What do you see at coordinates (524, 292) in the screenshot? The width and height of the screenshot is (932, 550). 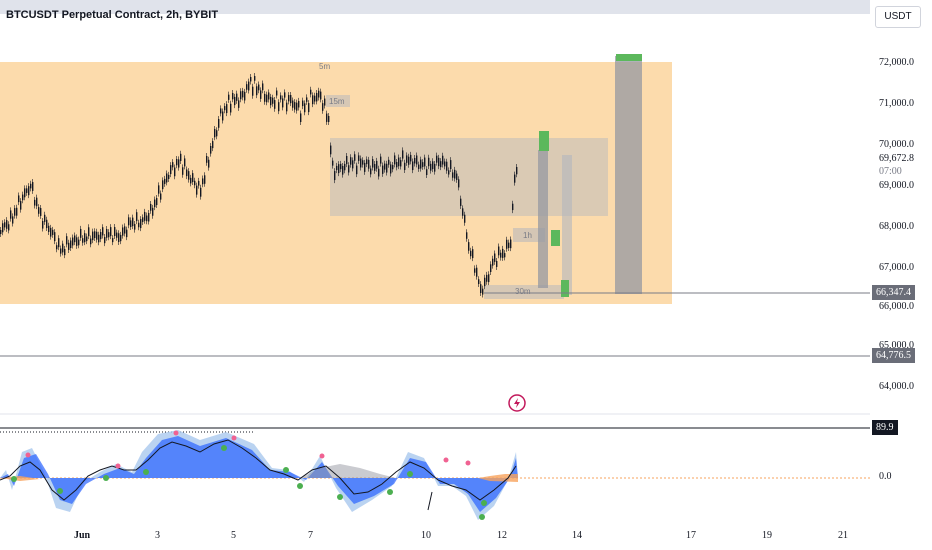 I see `gray-box-30m` at bounding box center [524, 292].